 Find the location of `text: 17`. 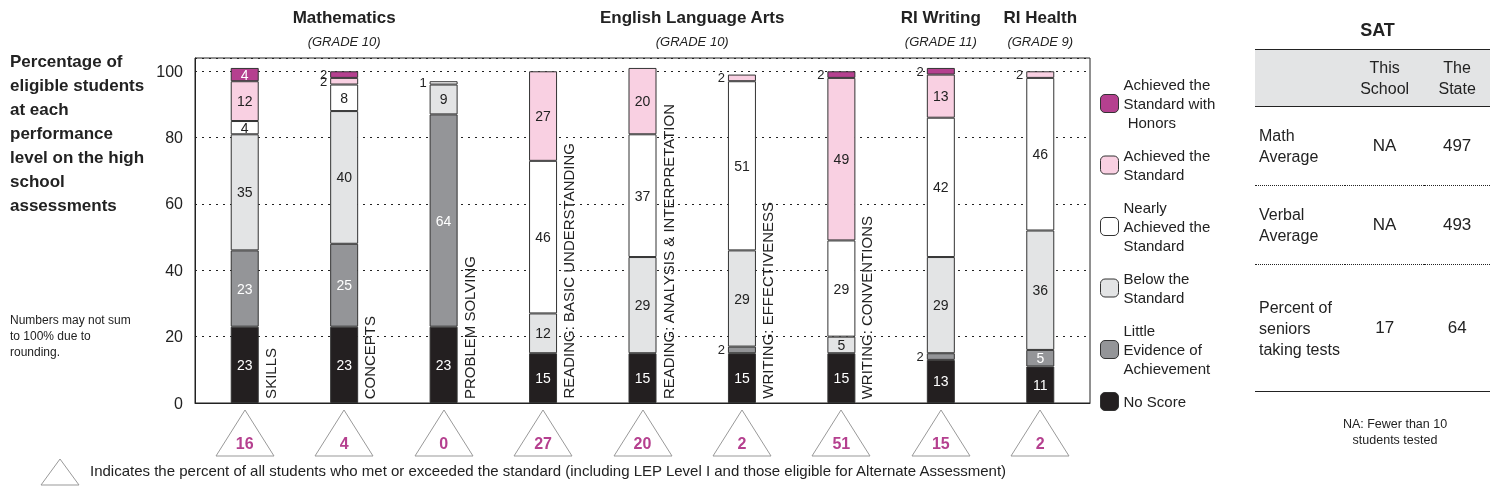

text: 17 is located at coordinates (1385, 327).